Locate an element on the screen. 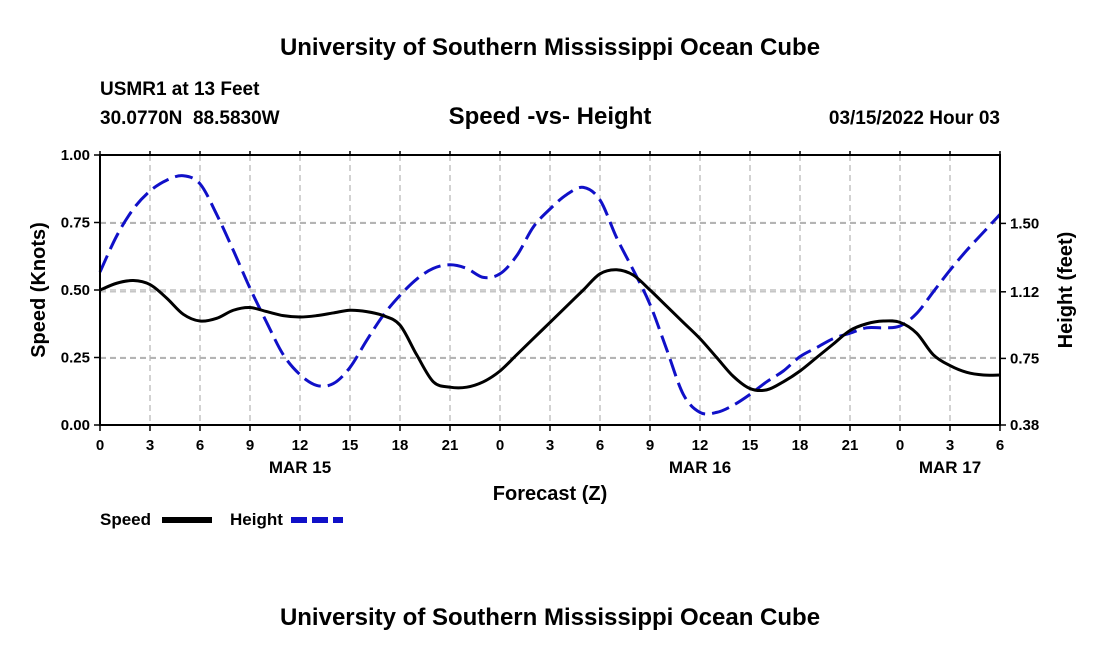  station-label: USMR1 at 13 Feet is located at coordinates (180, 89).